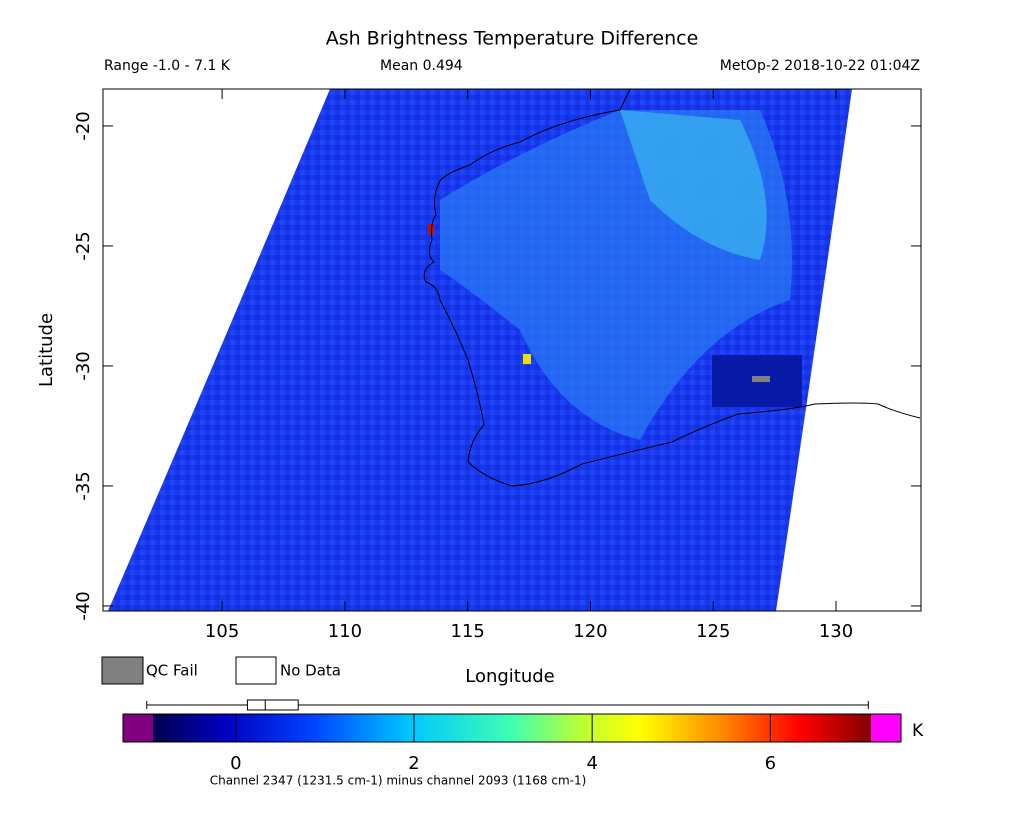 The height and width of the screenshot is (817, 1024). What do you see at coordinates (510, 676) in the screenshot?
I see `x-axis-label: Longitude` at bounding box center [510, 676].